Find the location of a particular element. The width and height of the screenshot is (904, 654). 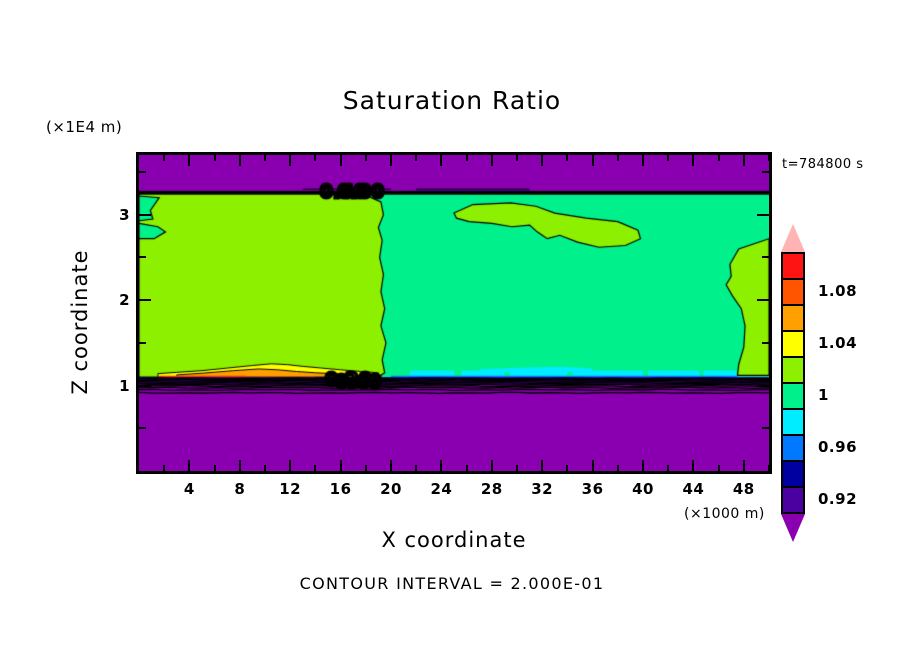

x-tick-label: 8 is located at coordinates (240, 489).